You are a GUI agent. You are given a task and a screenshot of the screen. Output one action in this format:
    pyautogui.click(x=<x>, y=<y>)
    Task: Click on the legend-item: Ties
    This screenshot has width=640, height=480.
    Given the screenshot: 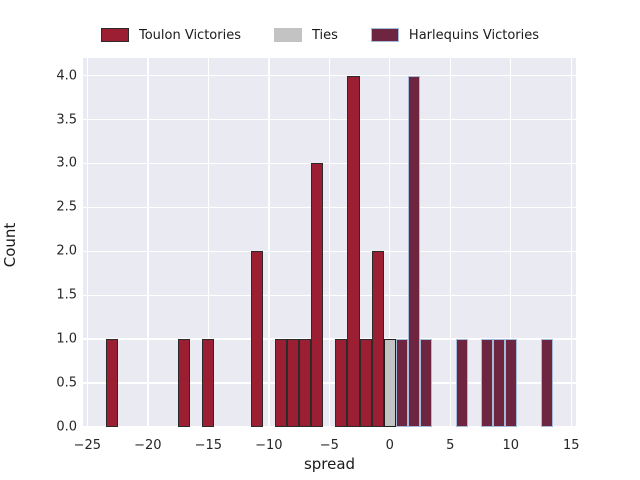 What is the action you would take?
    pyautogui.click(x=305, y=35)
    